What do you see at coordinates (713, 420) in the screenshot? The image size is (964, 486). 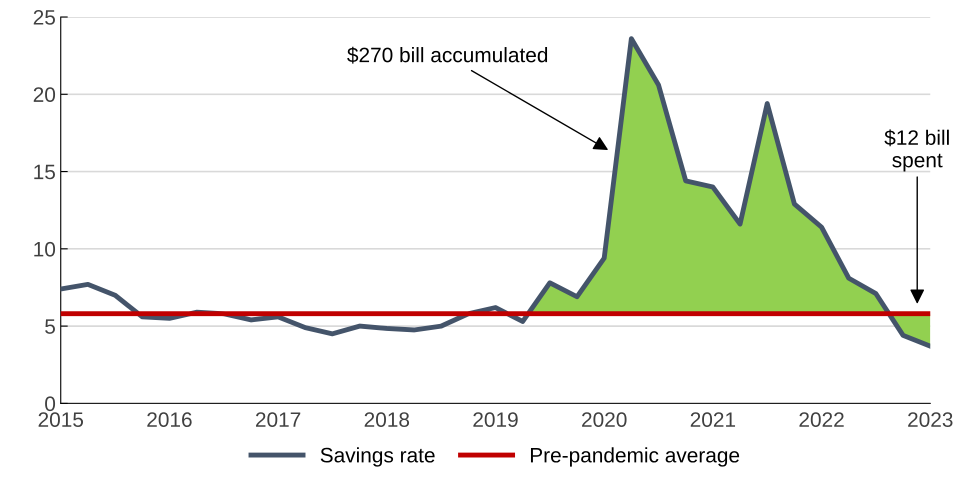 I see `x-tick-label: 2021` at bounding box center [713, 420].